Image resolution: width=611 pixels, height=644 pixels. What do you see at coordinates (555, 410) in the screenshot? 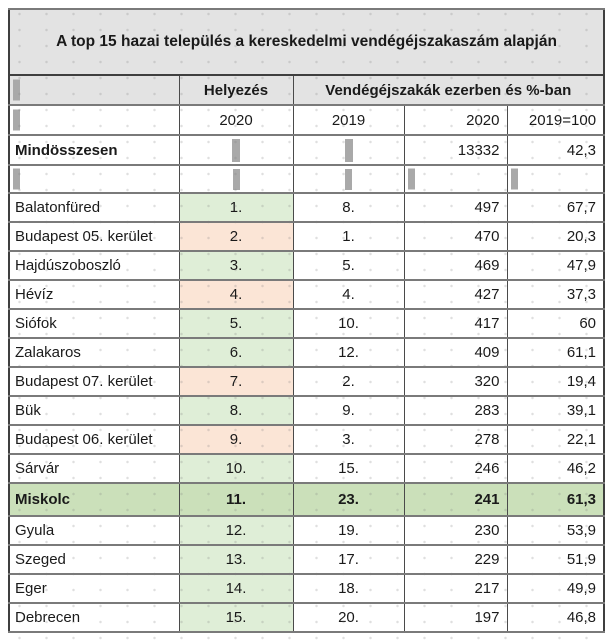
I see `index-2019-cell: 39,1` at bounding box center [555, 410].